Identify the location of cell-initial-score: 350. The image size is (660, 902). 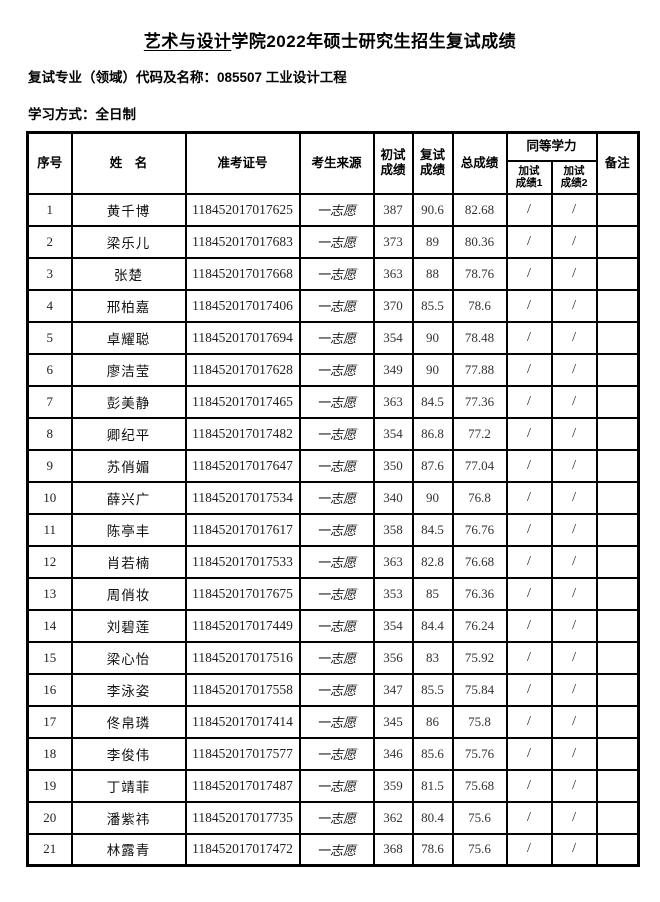
(393, 465).